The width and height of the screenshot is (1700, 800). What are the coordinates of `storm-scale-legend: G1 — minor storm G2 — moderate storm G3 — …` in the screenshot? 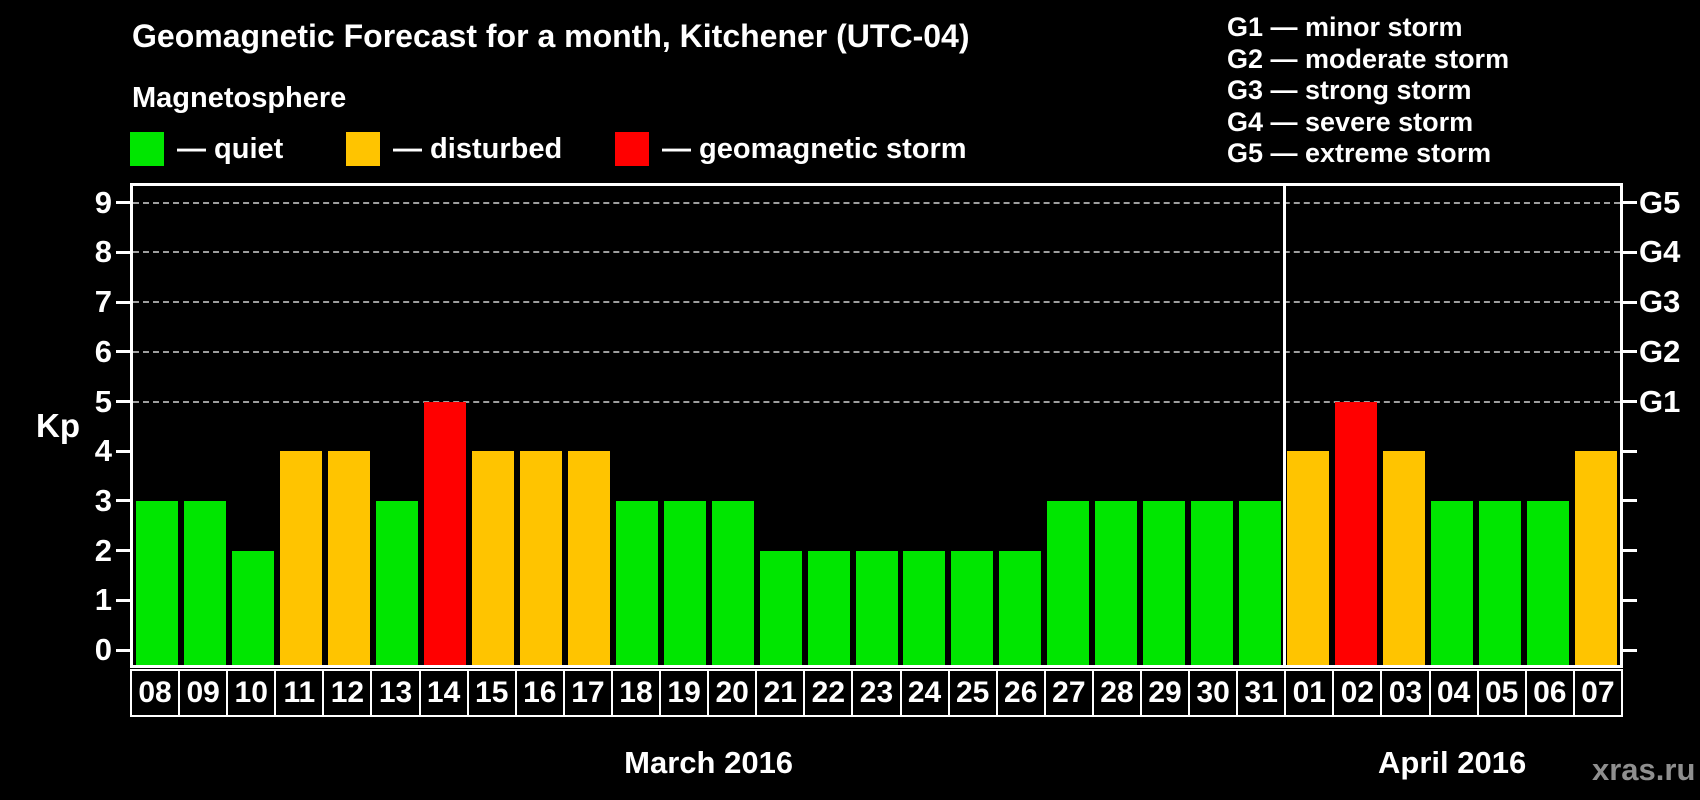 It's located at (1368, 91).